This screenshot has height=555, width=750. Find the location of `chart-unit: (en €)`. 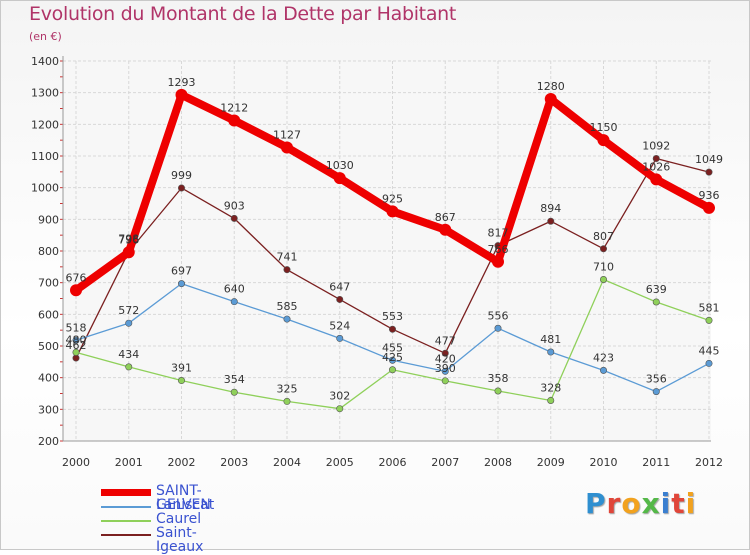

chart-unit: (en €) is located at coordinates (45, 36).